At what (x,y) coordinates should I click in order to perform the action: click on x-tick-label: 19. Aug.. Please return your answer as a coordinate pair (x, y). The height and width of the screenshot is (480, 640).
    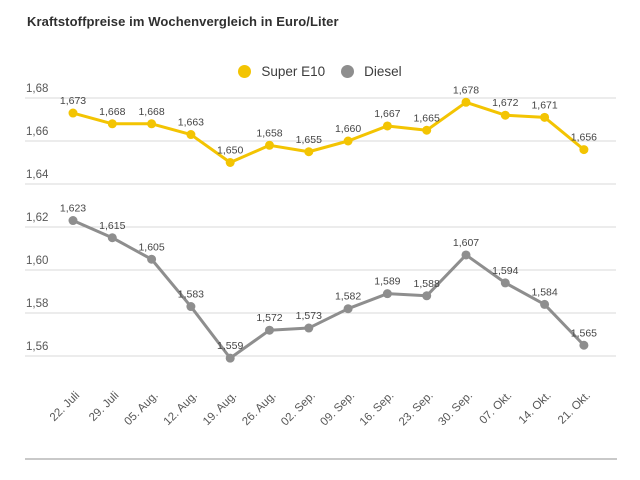
    Looking at the image, I should click on (220, 409).